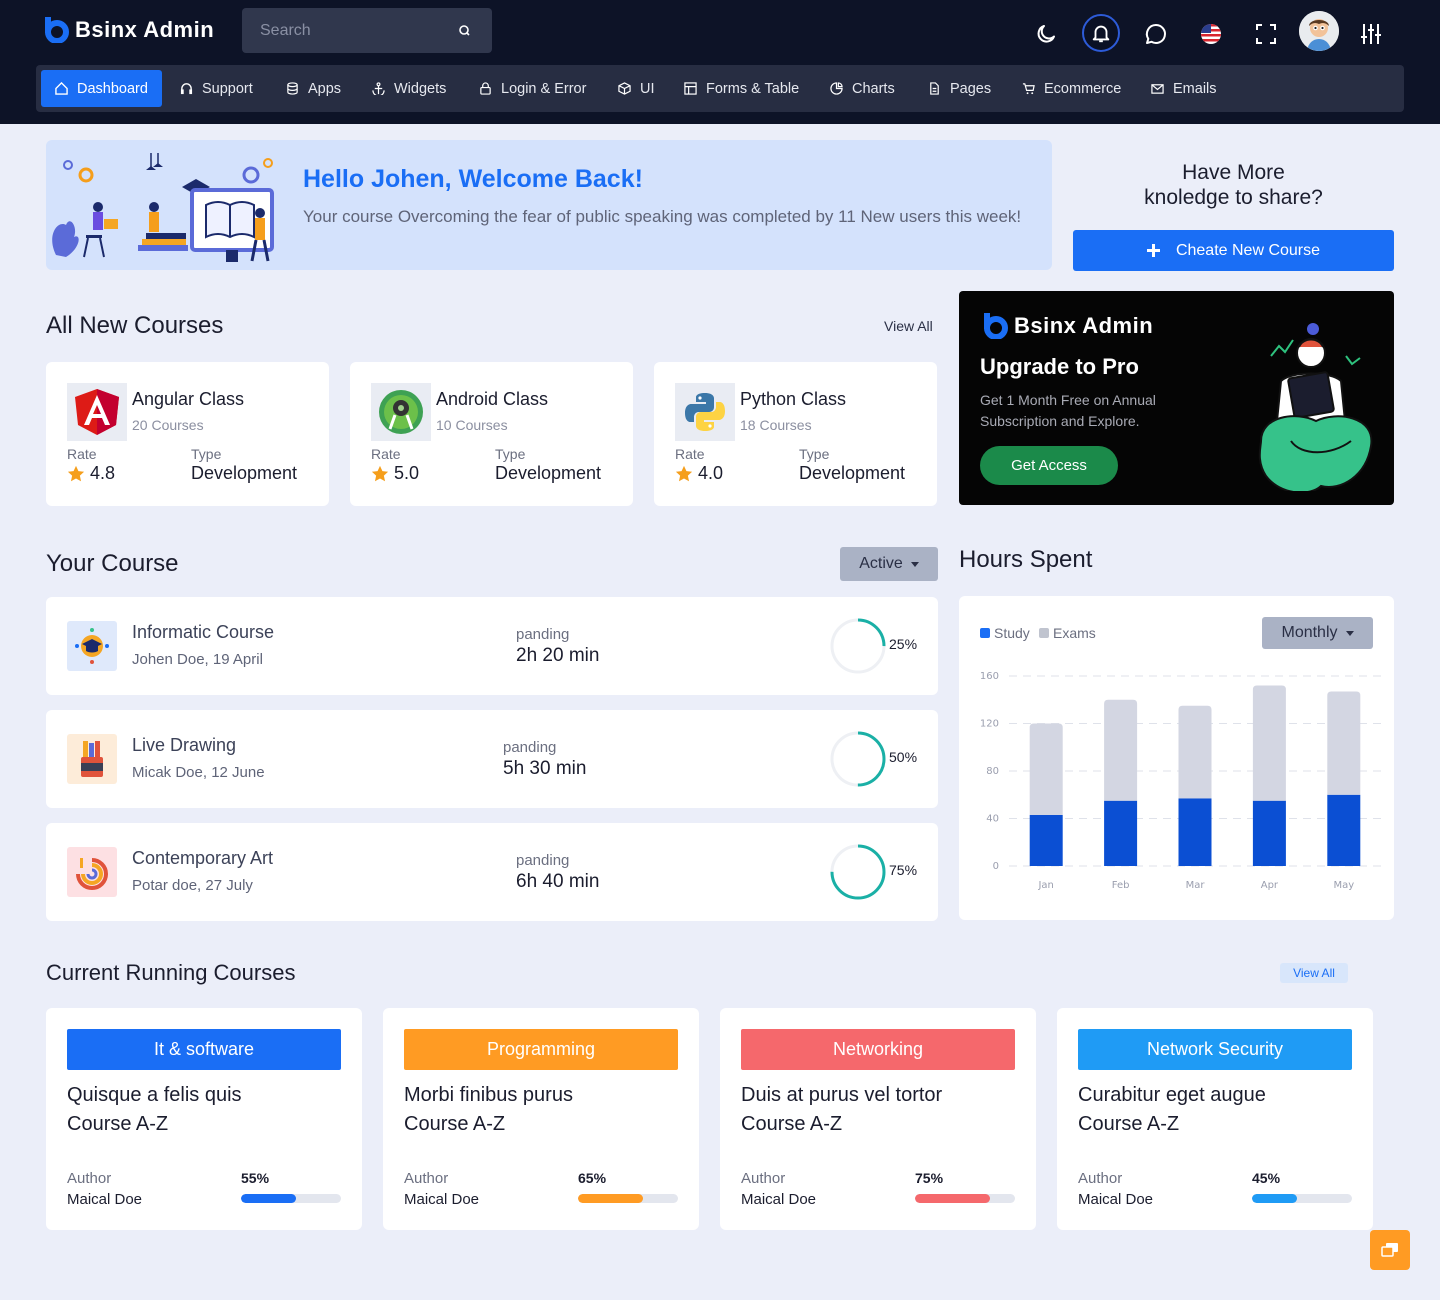  I want to click on box-icon, so click(624, 88).